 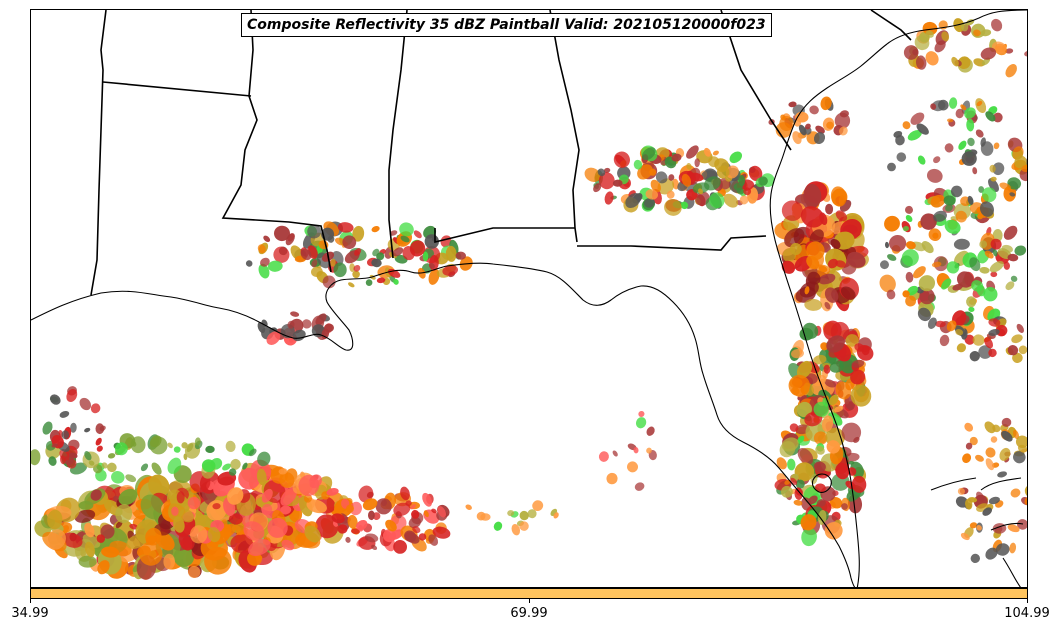 I want to click on al-fl-border, so click(x=504, y=235).